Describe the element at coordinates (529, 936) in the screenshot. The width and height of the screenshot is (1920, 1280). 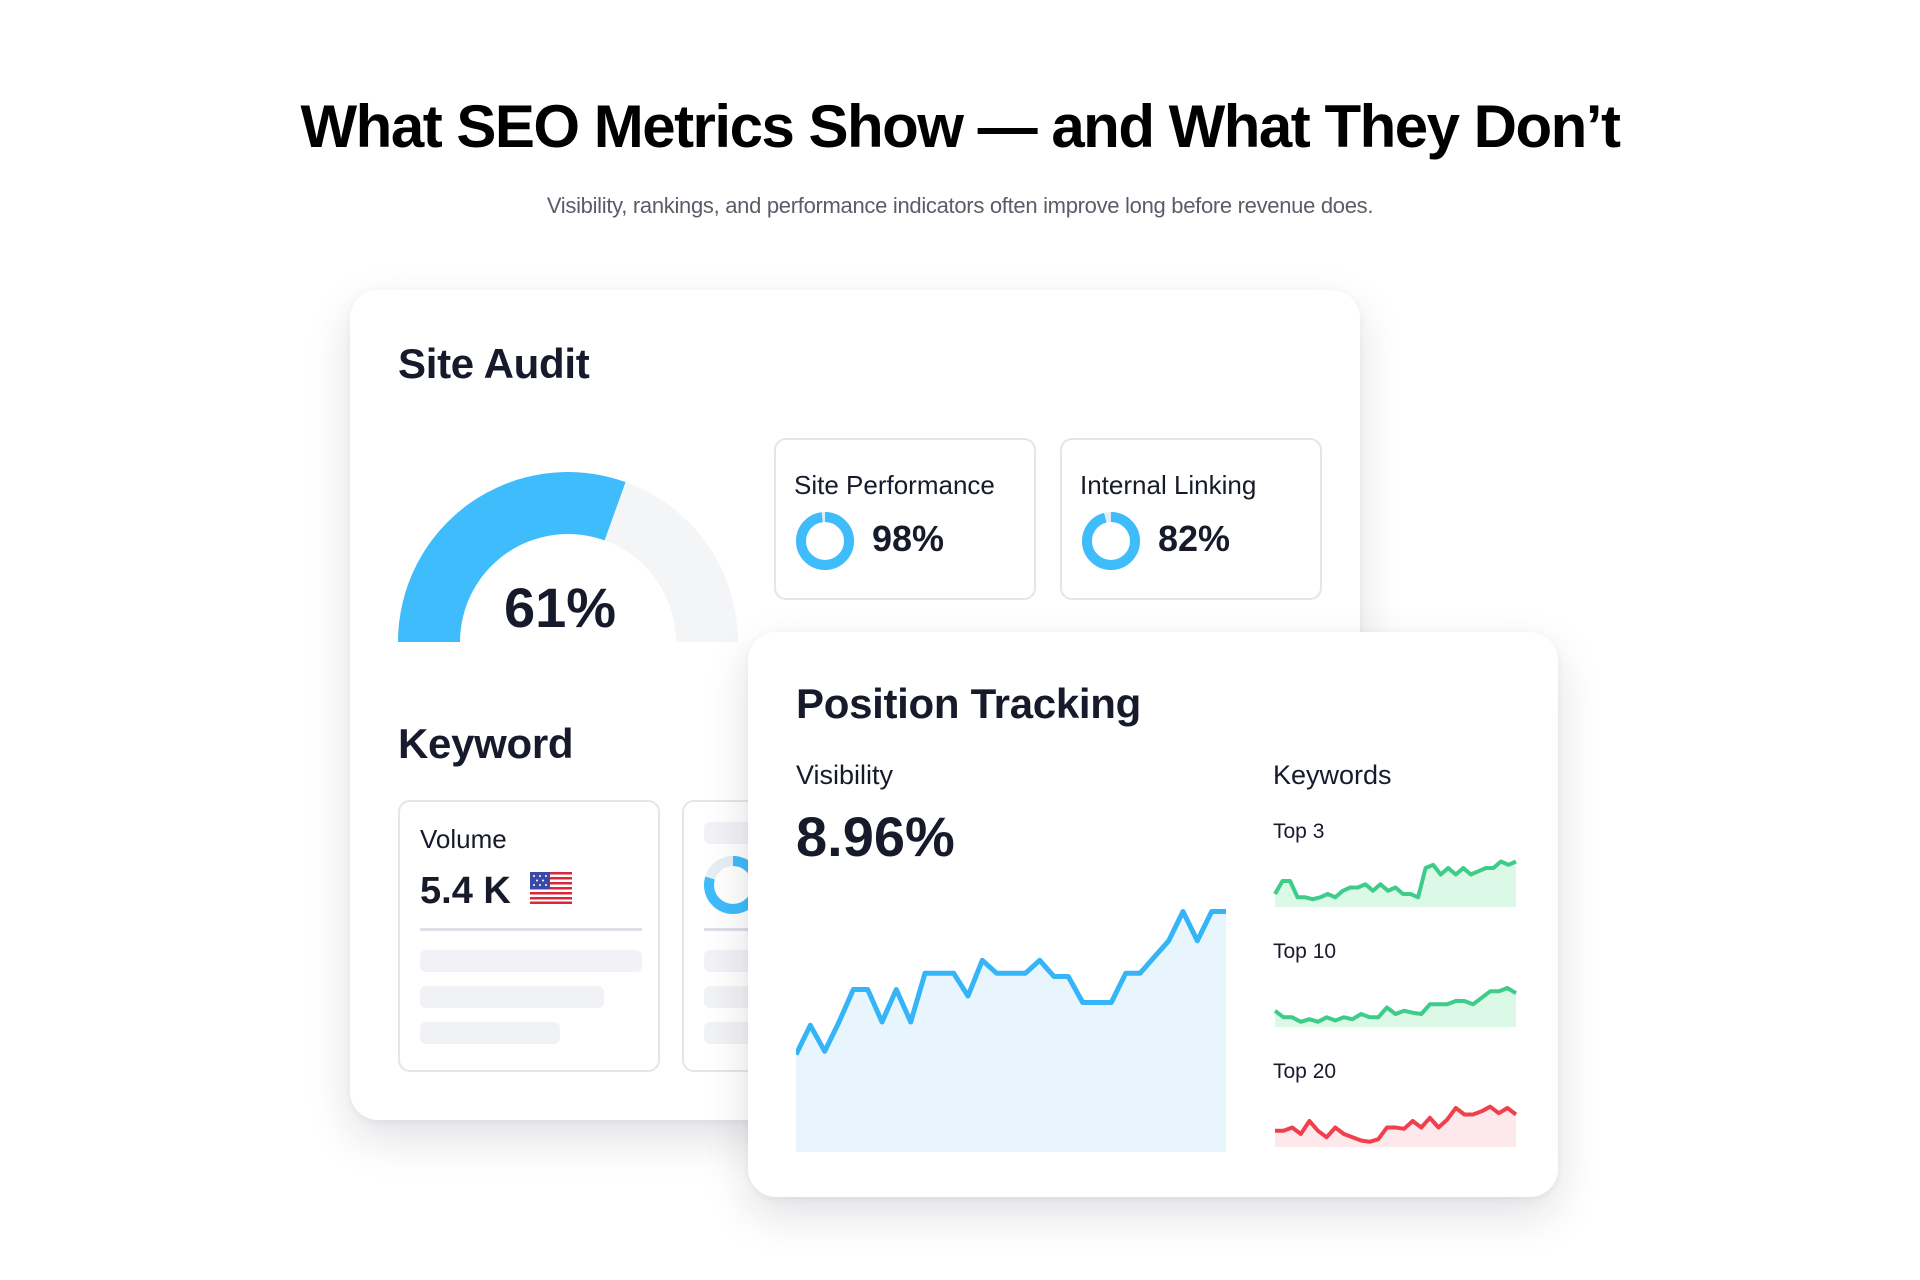
I see `volume-card: Volume 5.4 K` at that location.